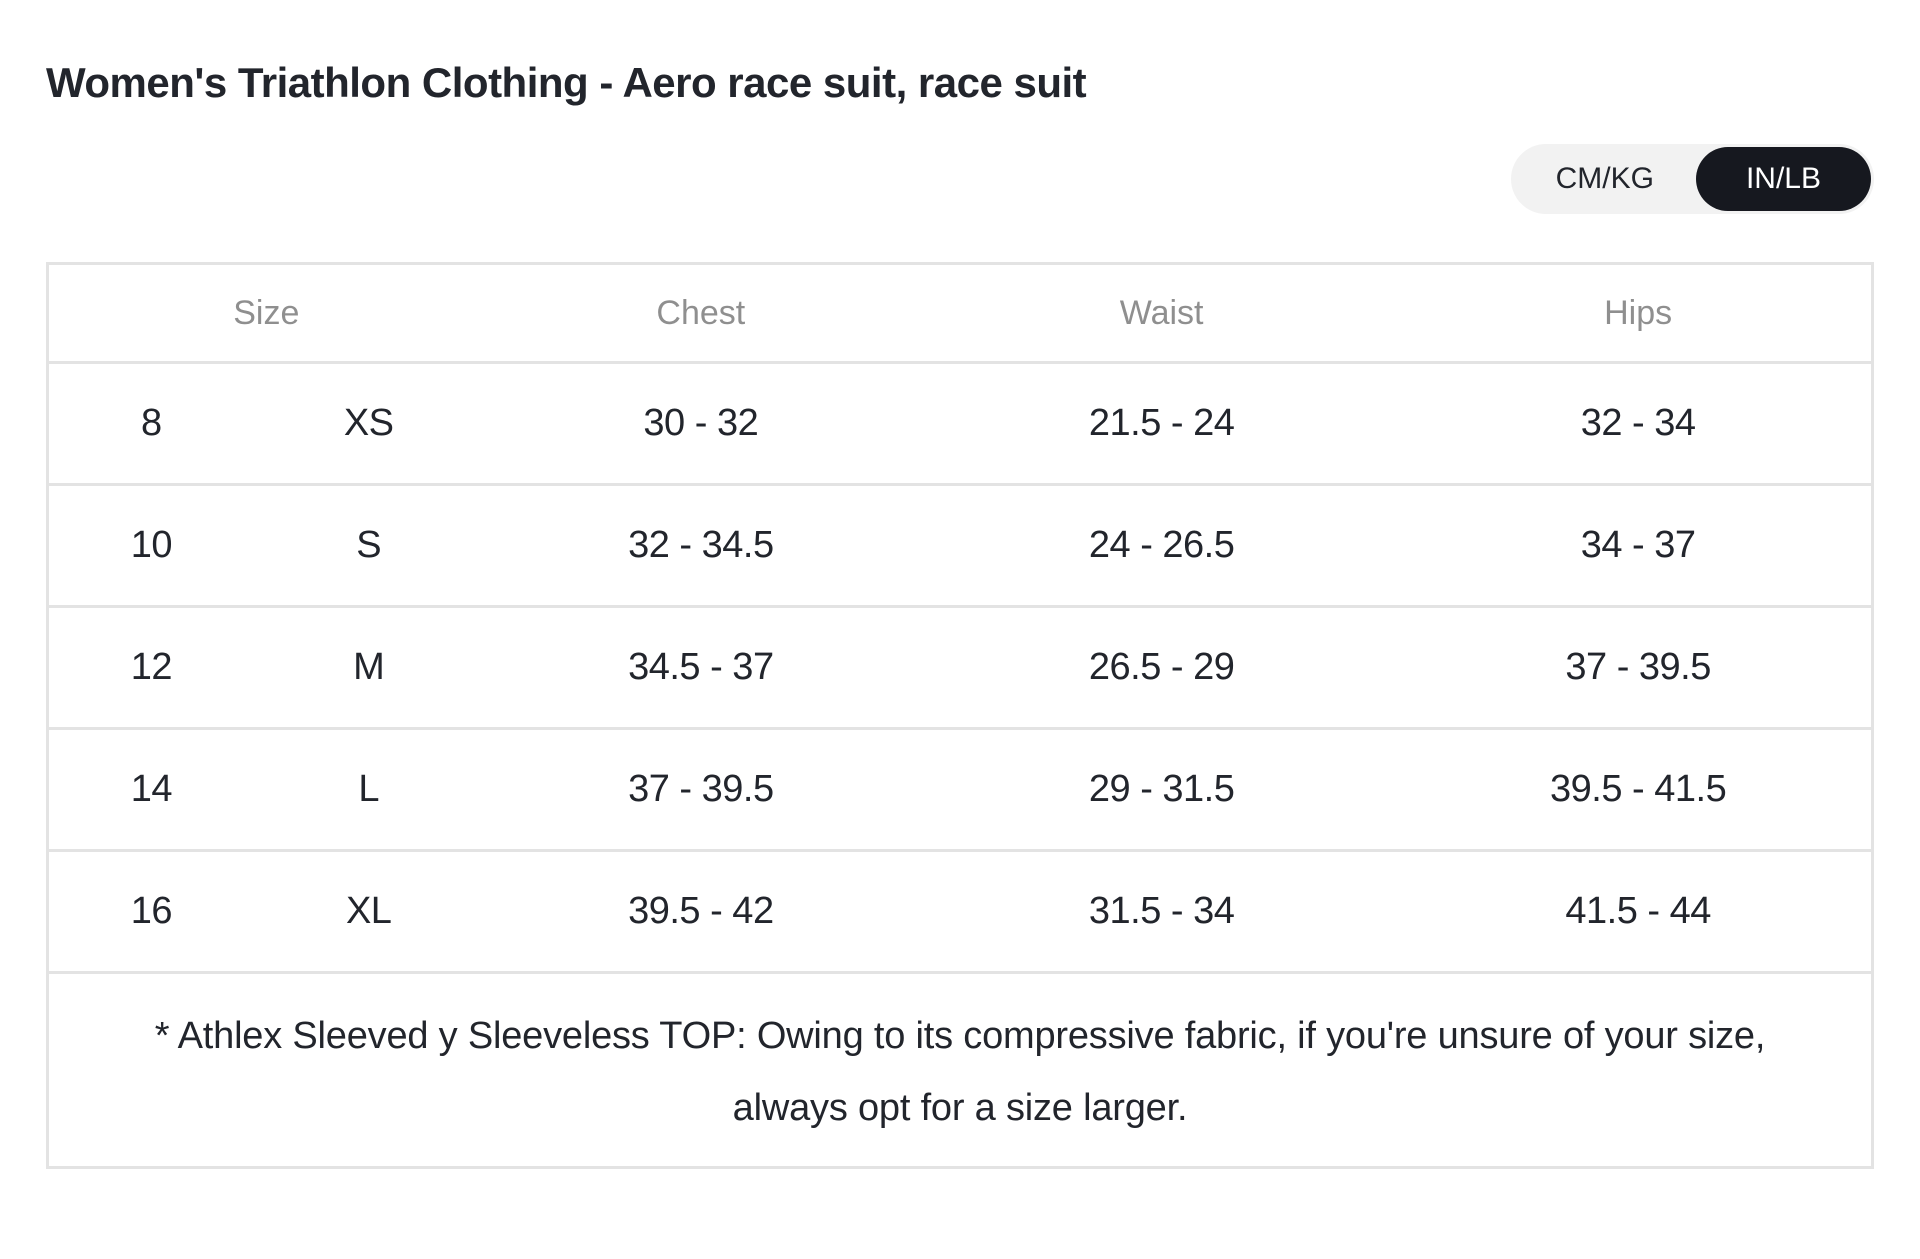 The image size is (1920, 1259). Describe the element at coordinates (701, 423) in the screenshot. I see `chest-cell: 30 - 32` at that location.